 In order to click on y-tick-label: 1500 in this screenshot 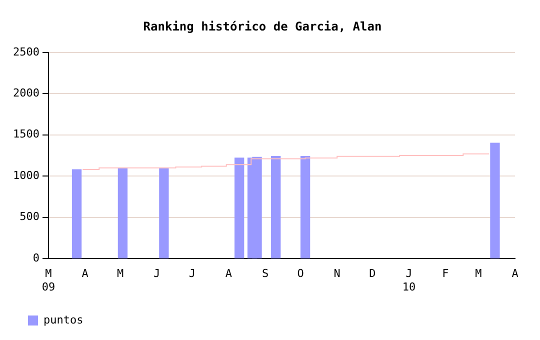, I will do `click(26, 134)`.